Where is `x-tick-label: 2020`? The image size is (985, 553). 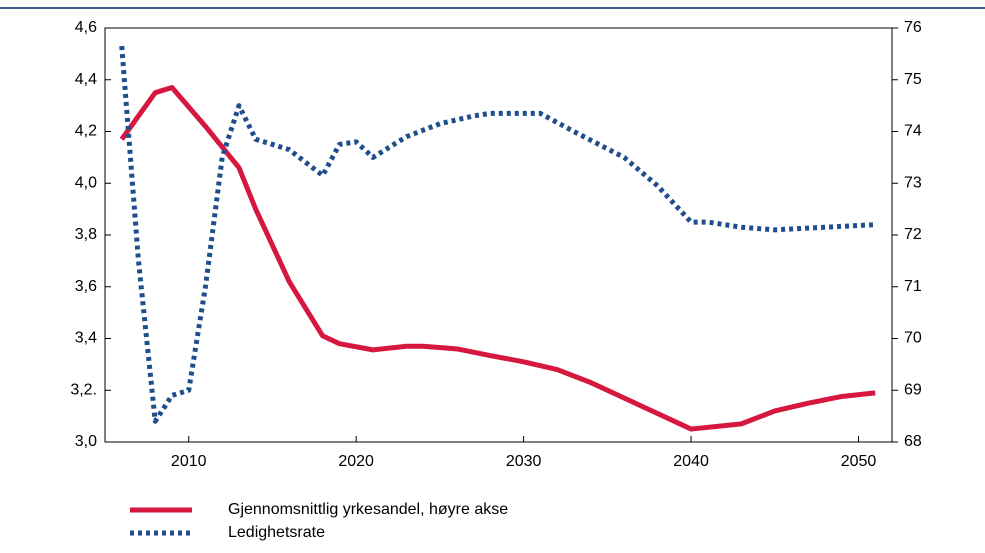 x-tick-label: 2020 is located at coordinates (356, 461).